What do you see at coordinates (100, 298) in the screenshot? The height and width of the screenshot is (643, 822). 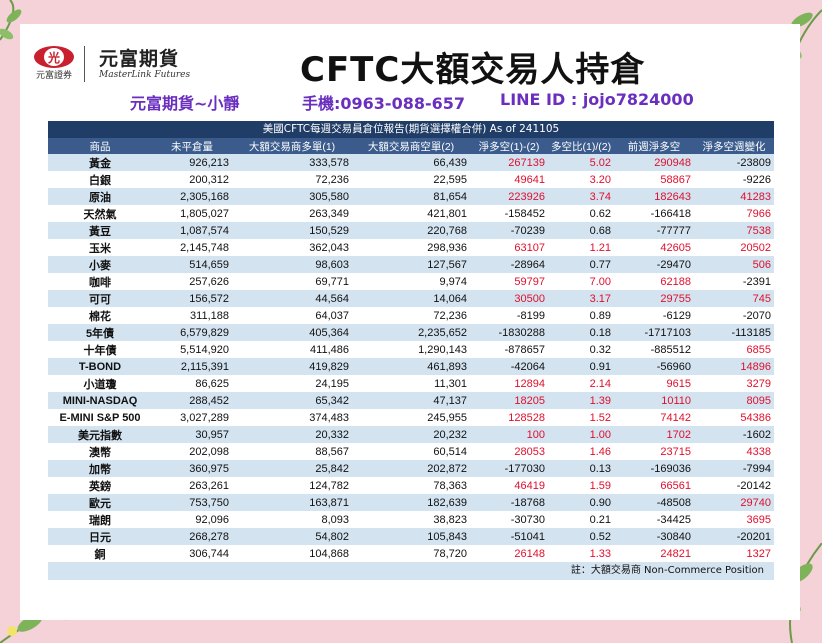 I see `cell-name: 可可` at bounding box center [100, 298].